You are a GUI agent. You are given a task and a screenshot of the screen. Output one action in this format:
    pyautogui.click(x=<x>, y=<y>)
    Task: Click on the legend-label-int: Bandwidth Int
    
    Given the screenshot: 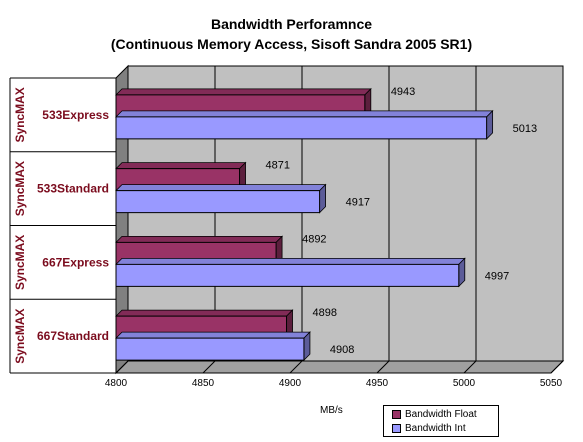 What is the action you would take?
    pyautogui.click(x=435, y=428)
    